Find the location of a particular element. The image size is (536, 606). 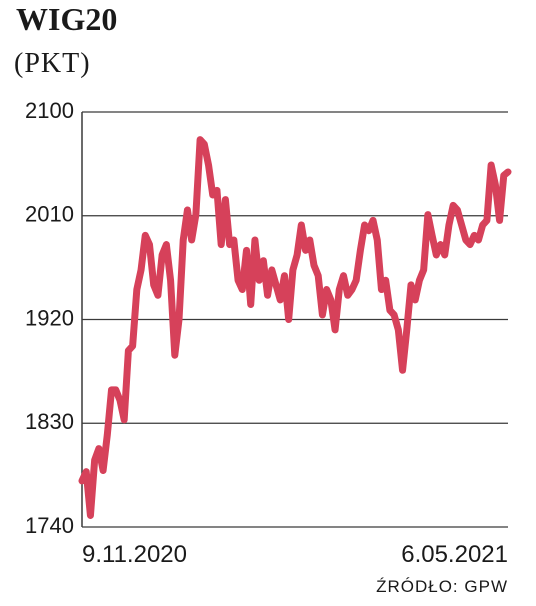

y-tick-label: 1830 is located at coordinates (49, 421).